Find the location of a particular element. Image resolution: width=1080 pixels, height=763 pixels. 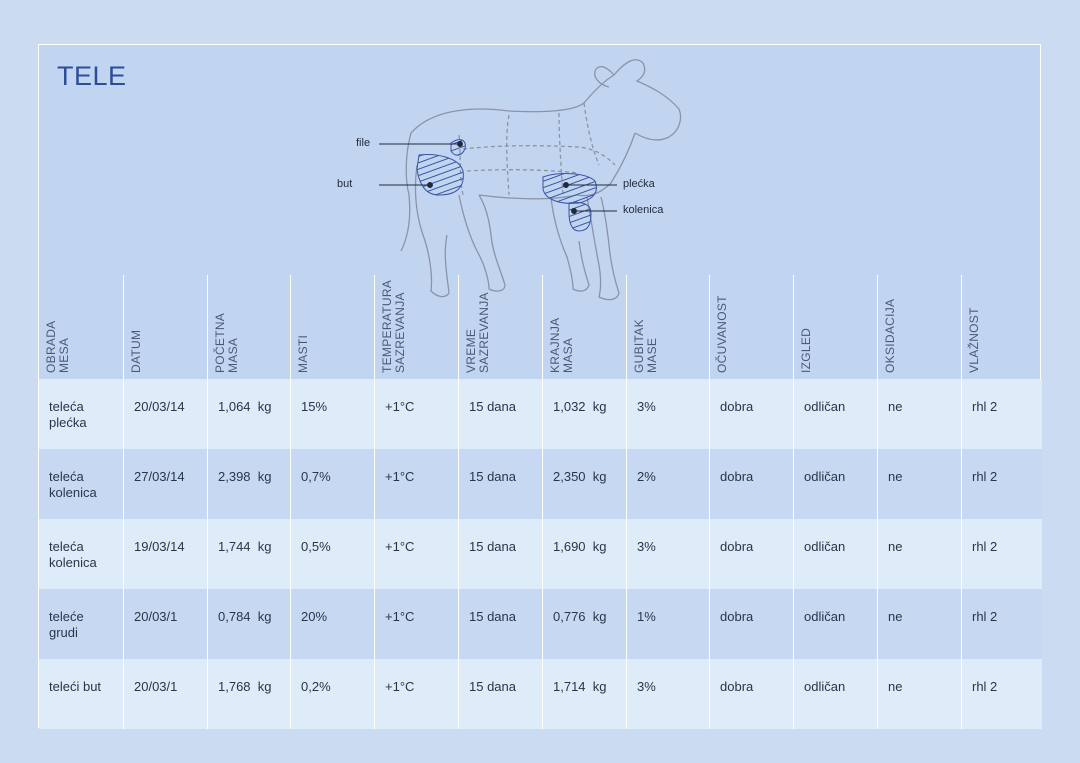

cell-start-mass: 0,784 kg is located at coordinates (249, 624).